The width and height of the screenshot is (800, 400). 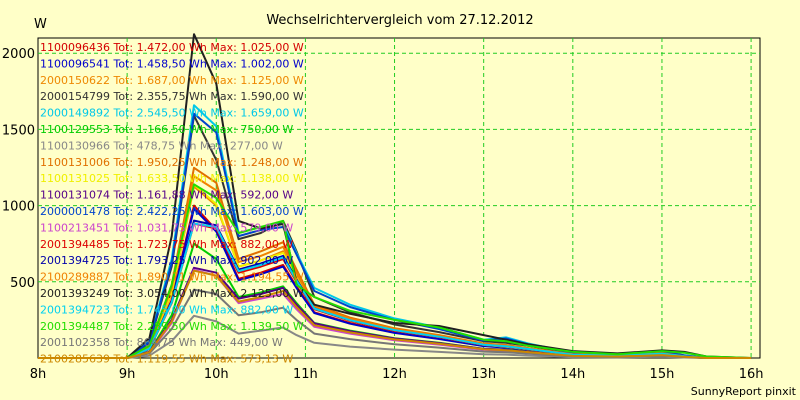 What do you see at coordinates (22, 283) in the screenshot?
I see `y-tick-label: 500` at bounding box center [22, 283].